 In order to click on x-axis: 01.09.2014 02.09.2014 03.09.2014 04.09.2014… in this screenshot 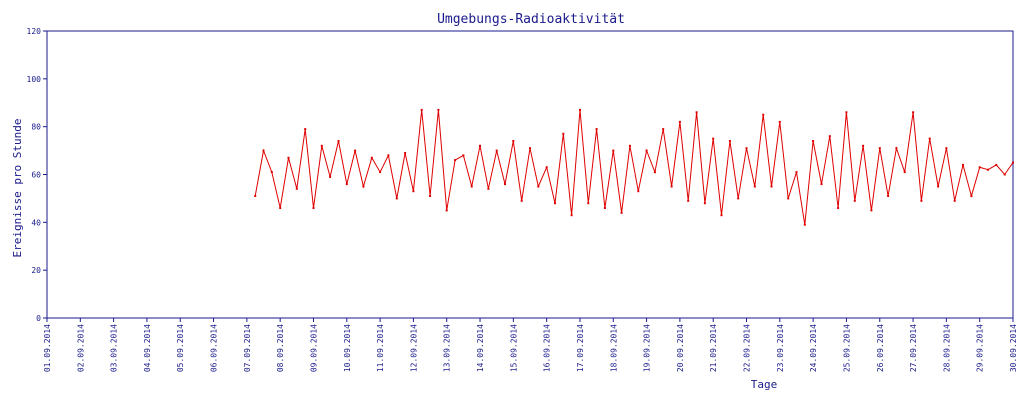, I will do `click(530, 345)`.